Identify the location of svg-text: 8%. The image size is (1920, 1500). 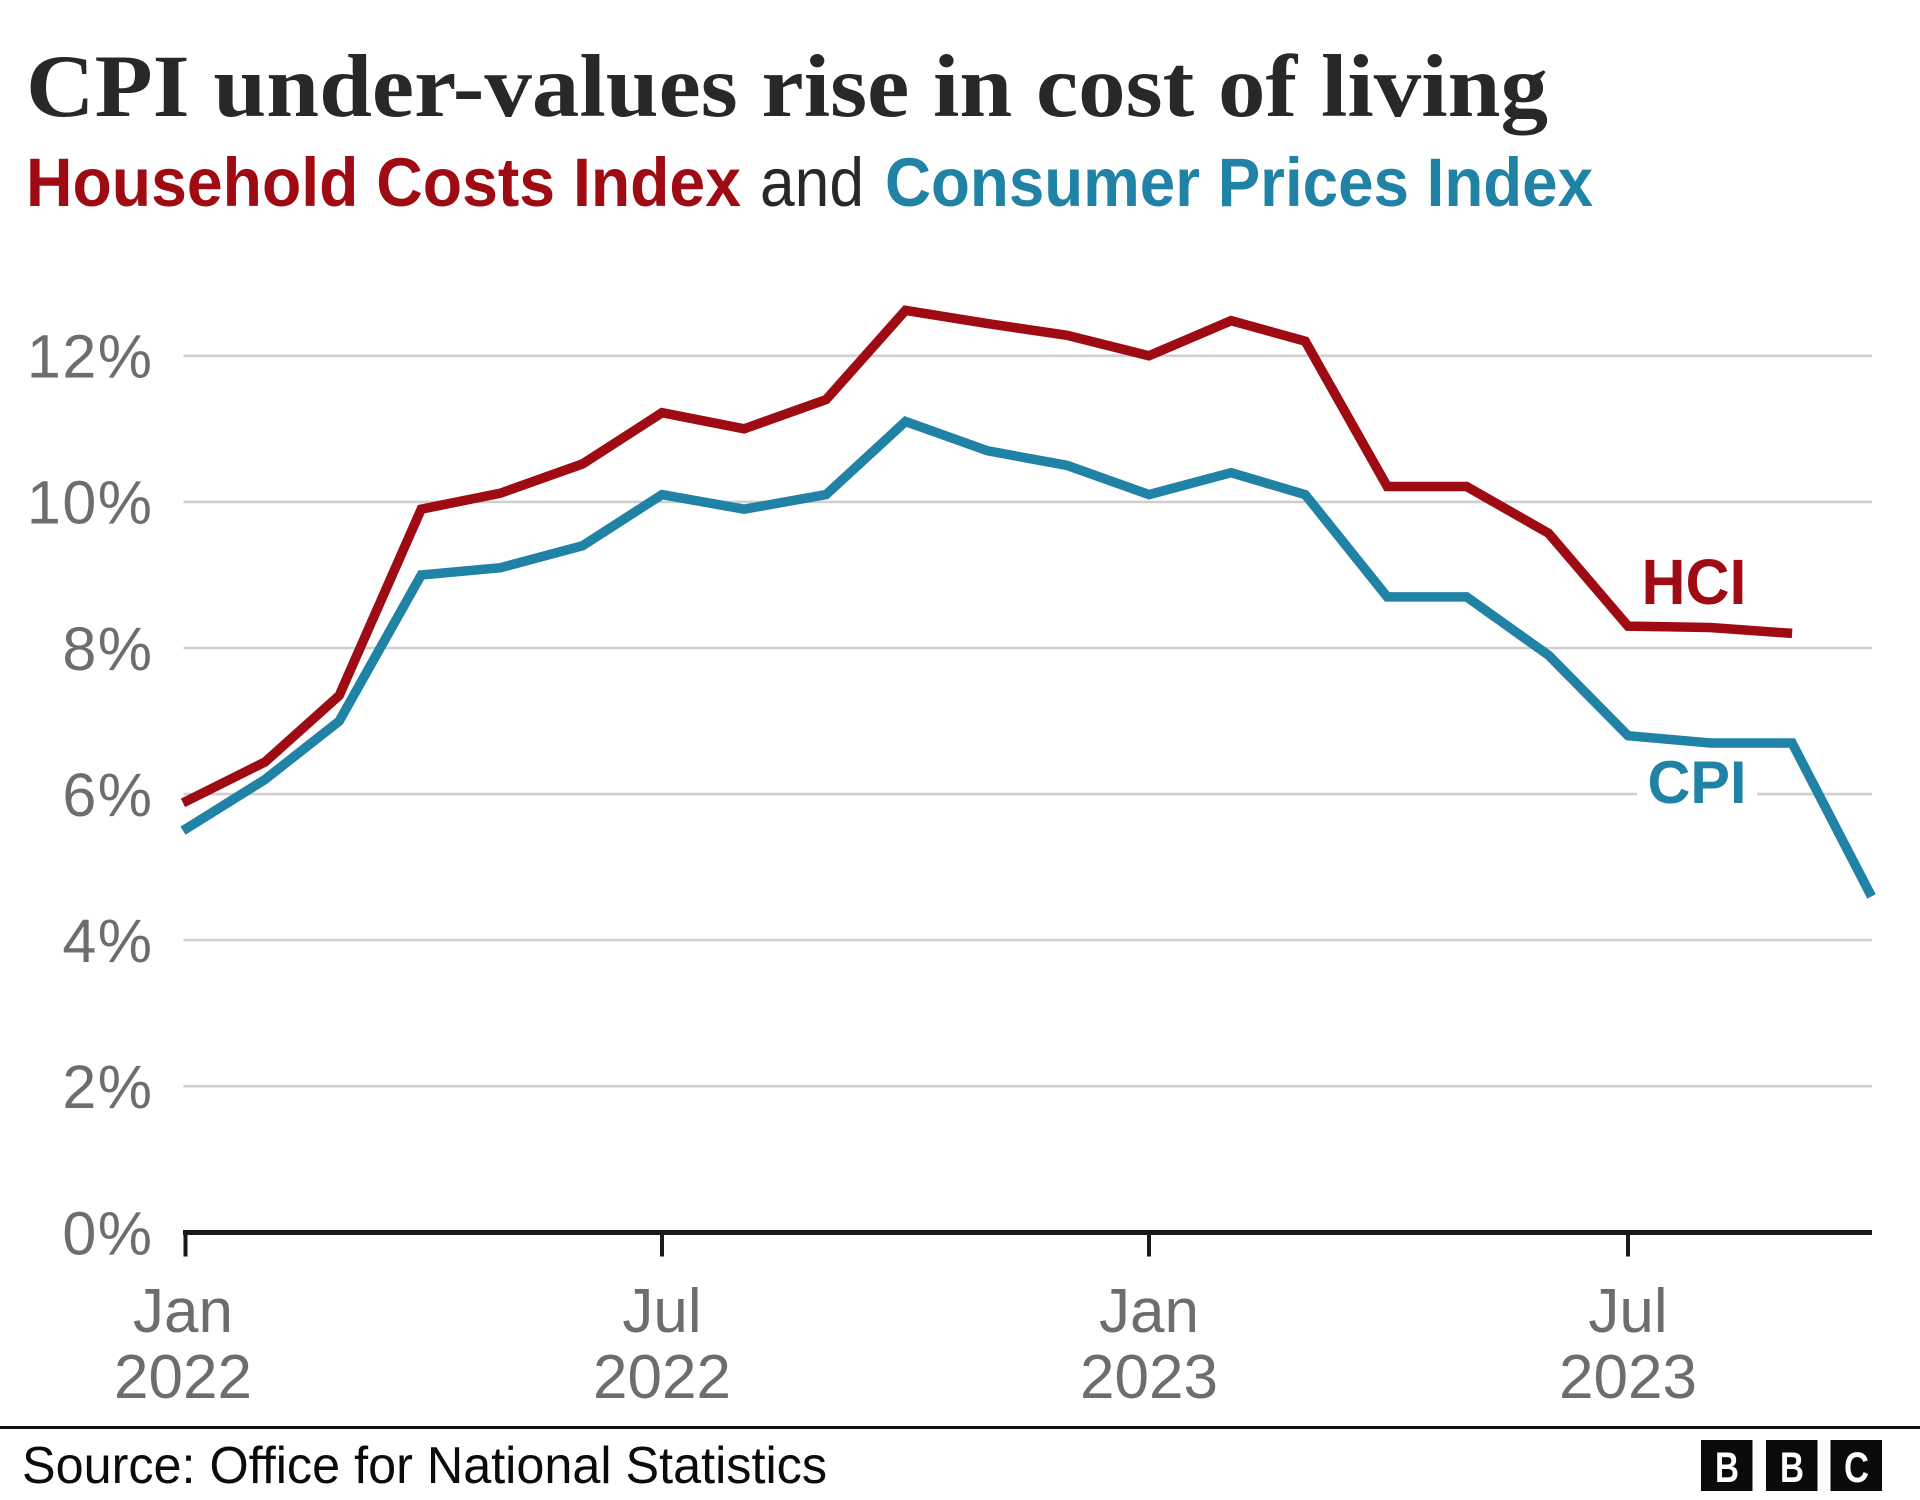
(107, 649).